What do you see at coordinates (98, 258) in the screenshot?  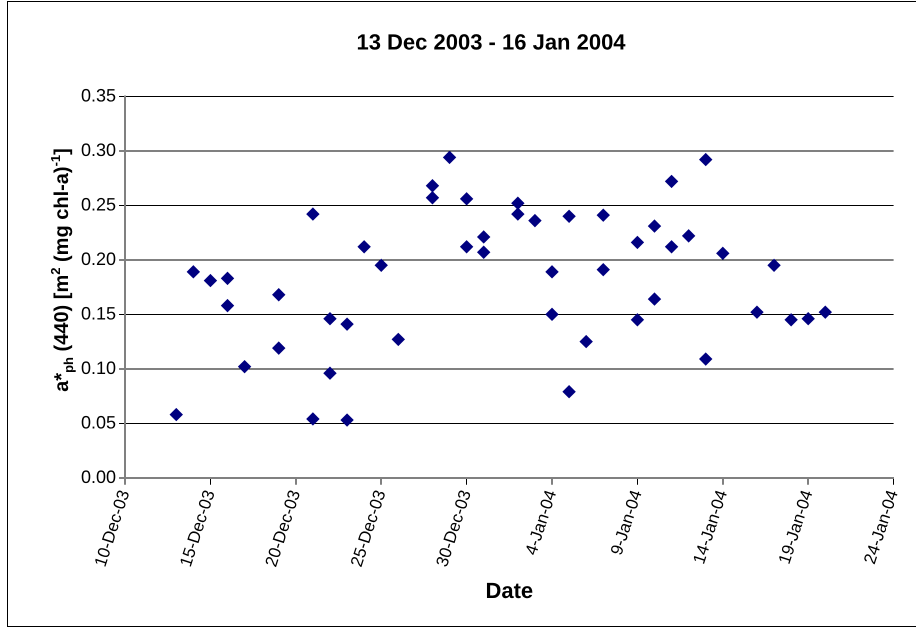 I see `y-tick-label: 0.20` at bounding box center [98, 258].